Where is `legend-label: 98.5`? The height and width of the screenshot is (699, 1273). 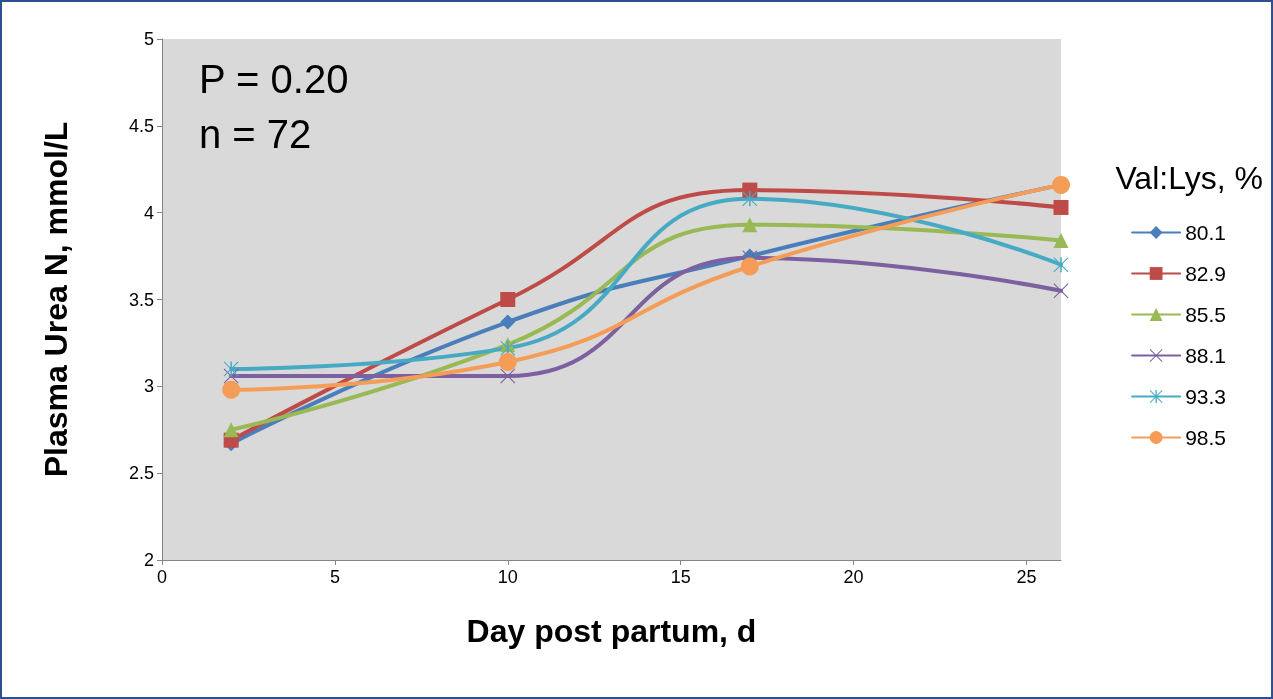 legend-label: 98.5 is located at coordinates (1205, 437).